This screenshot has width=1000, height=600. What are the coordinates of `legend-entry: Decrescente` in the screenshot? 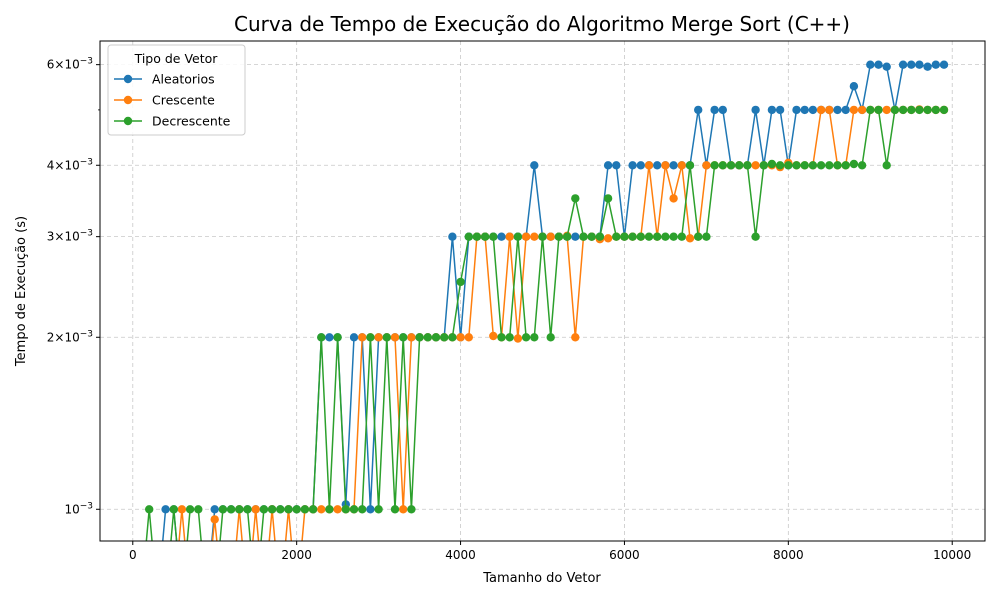 It's located at (172, 121).